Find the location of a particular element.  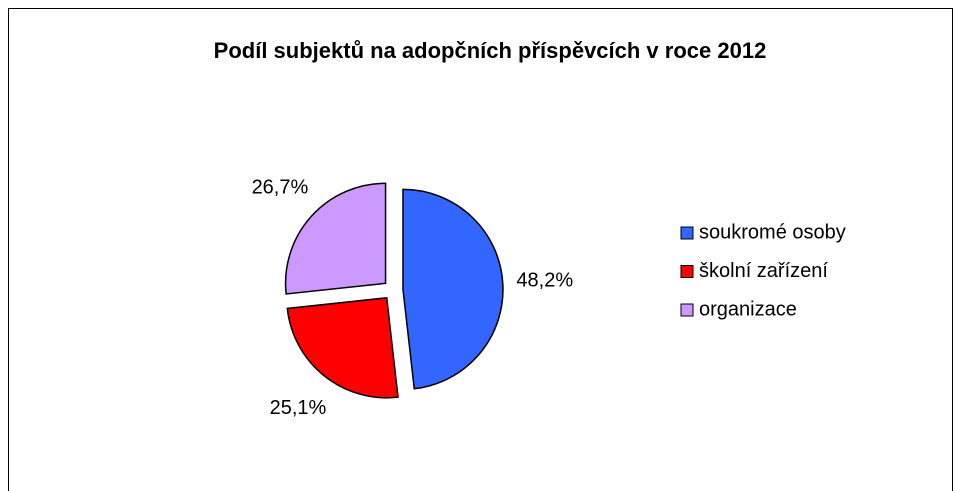

data-label: 26,7% is located at coordinates (280, 188).